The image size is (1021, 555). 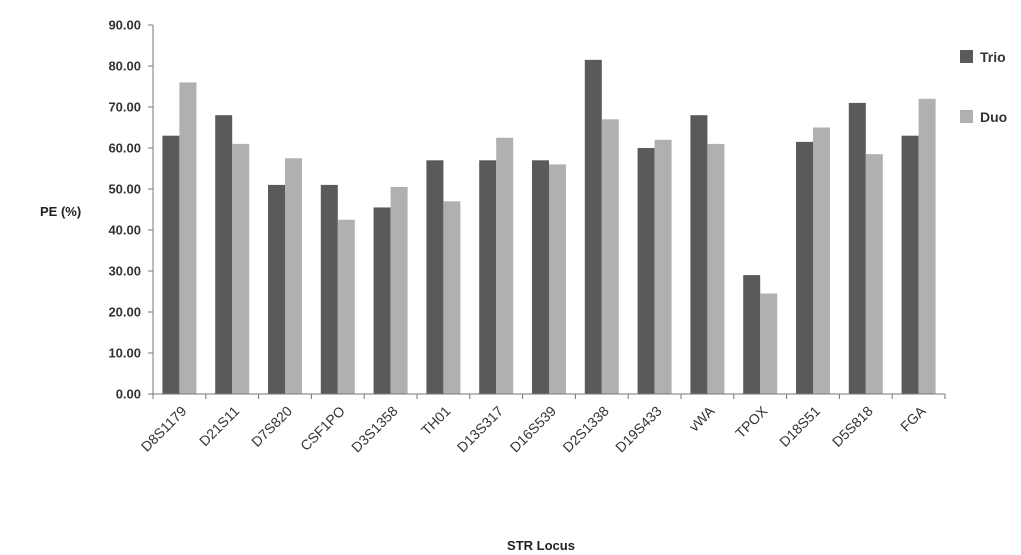 What do you see at coordinates (993, 117) in the screenshot?
I see `legend-label-duo: Duo` at bounding box center [993, 117].